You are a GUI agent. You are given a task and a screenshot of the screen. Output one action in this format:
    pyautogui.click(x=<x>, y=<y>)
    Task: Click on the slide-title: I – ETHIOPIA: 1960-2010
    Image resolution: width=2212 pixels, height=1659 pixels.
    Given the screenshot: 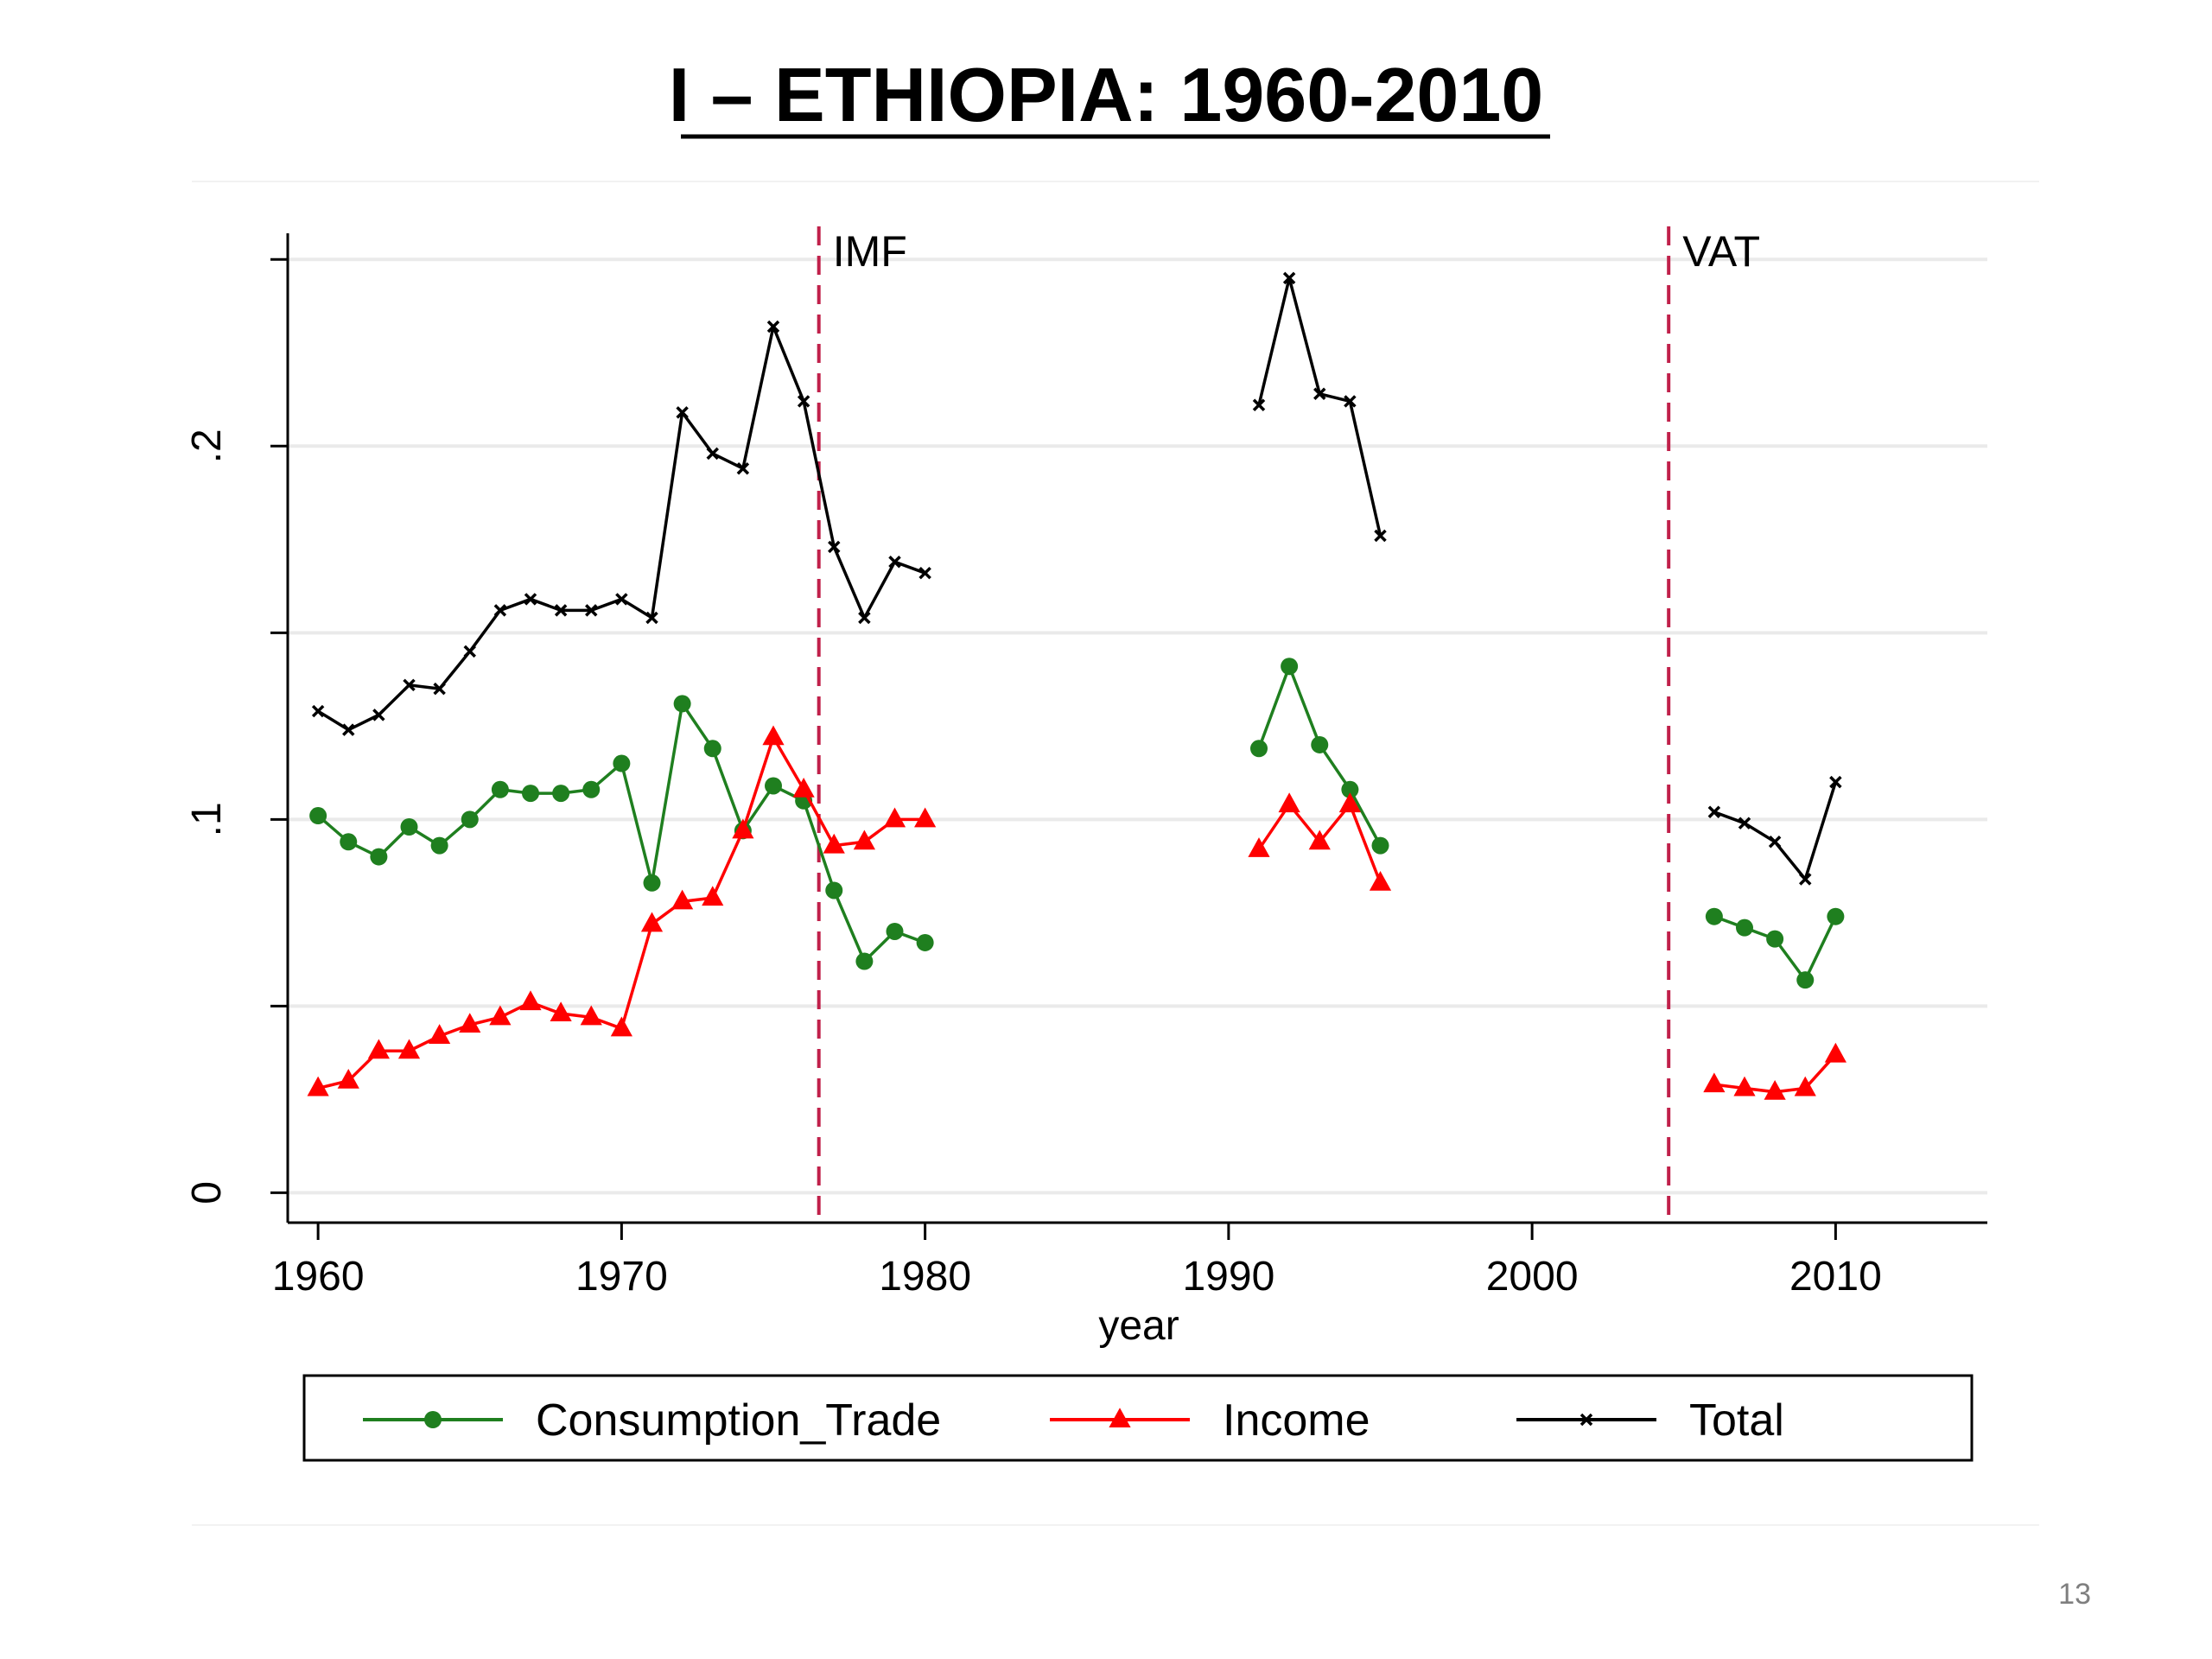 What is the action you would take?
    pyautogui.click(x=1106, y=94)
    